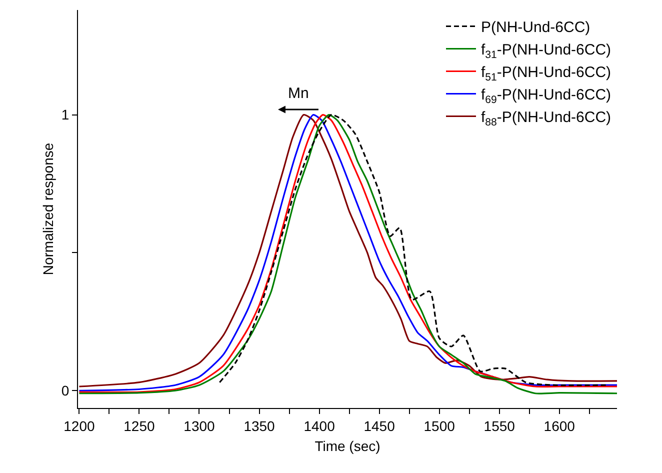 The image size is (662, 473). Describe the element at coordinates (560, 426) in the screenshot. I see `x-tick-label: 1600` at that location.